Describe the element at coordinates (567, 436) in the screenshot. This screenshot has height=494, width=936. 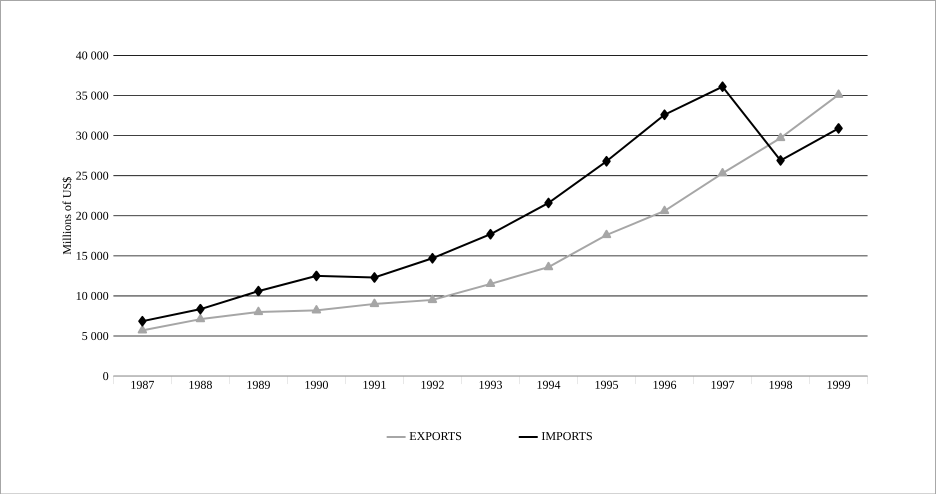
I see `legend-label: IMPORTS` at that location.